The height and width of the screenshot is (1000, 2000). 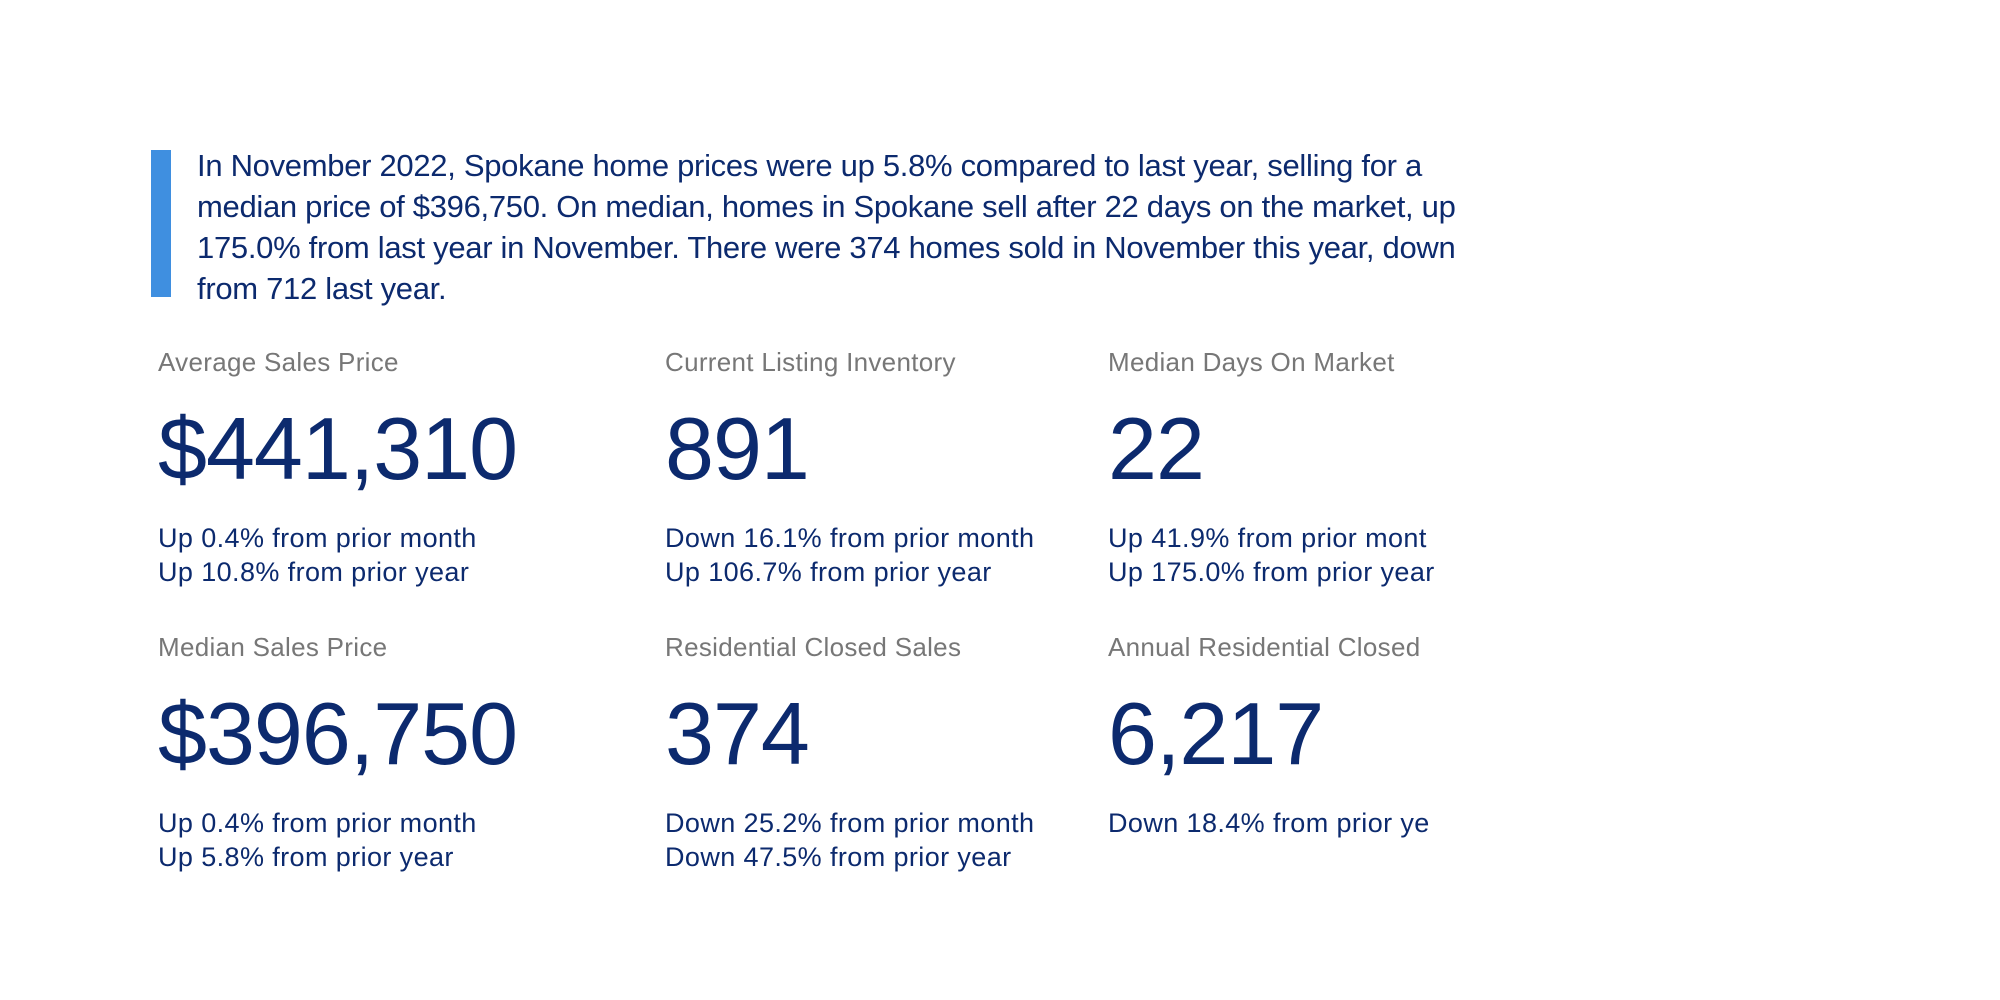 I want to click on stat-change: Up 5.8% from prior year, so click(x=306, y=857).